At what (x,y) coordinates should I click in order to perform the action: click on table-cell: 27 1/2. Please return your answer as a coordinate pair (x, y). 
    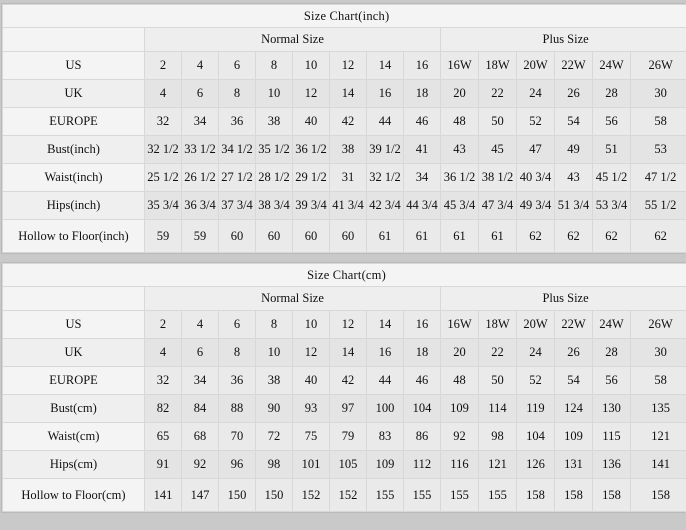
    Looking at the image, I should click on (237, 177).